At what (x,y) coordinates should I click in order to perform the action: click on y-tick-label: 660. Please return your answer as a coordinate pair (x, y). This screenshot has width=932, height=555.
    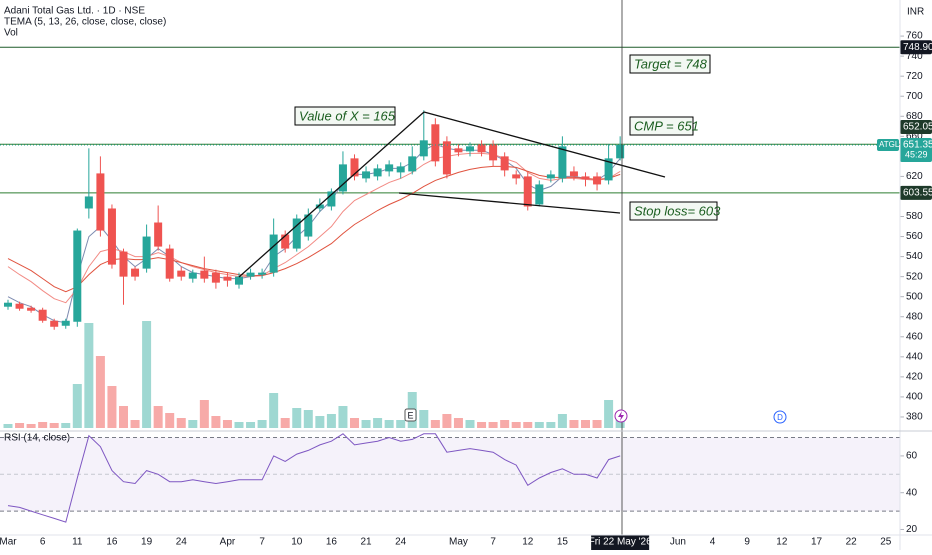
    Looking at the image, I should click on (914, 136).